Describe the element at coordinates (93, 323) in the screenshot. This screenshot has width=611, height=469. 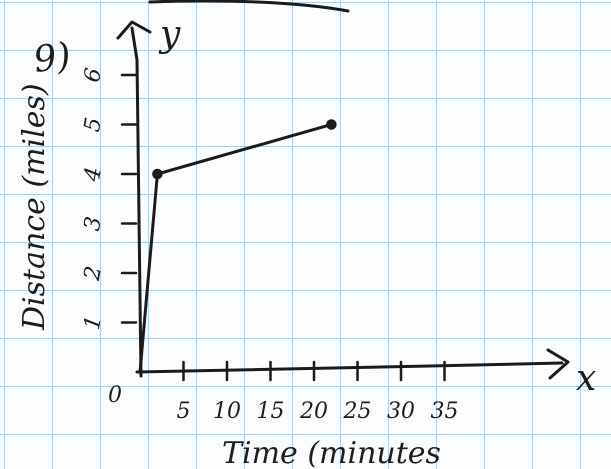
I see `y-tick-label: 1` at that location.